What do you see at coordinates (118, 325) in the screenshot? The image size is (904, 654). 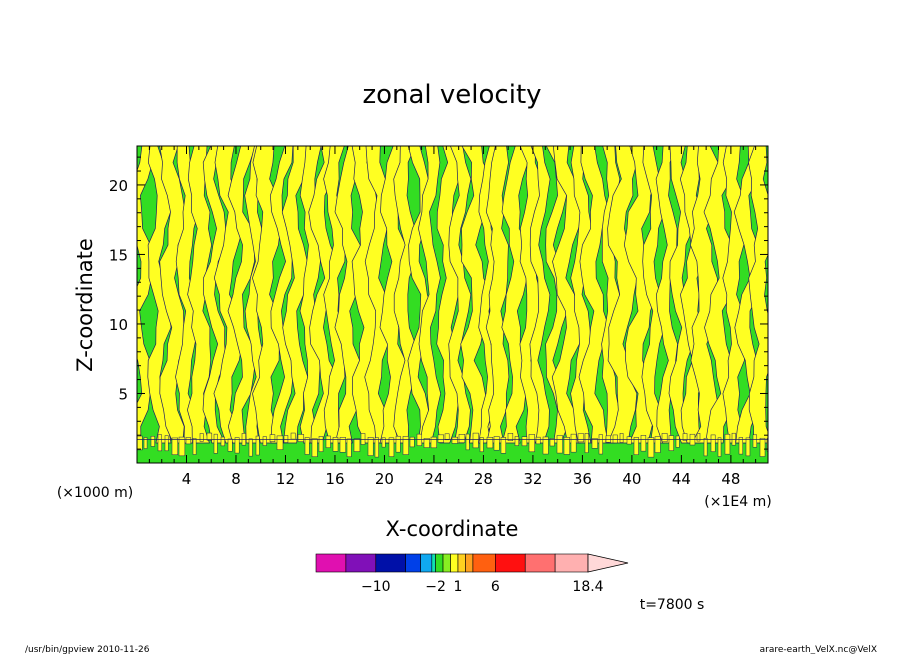 I see `y-tick-label: 10` at bounding box center [118, 325].